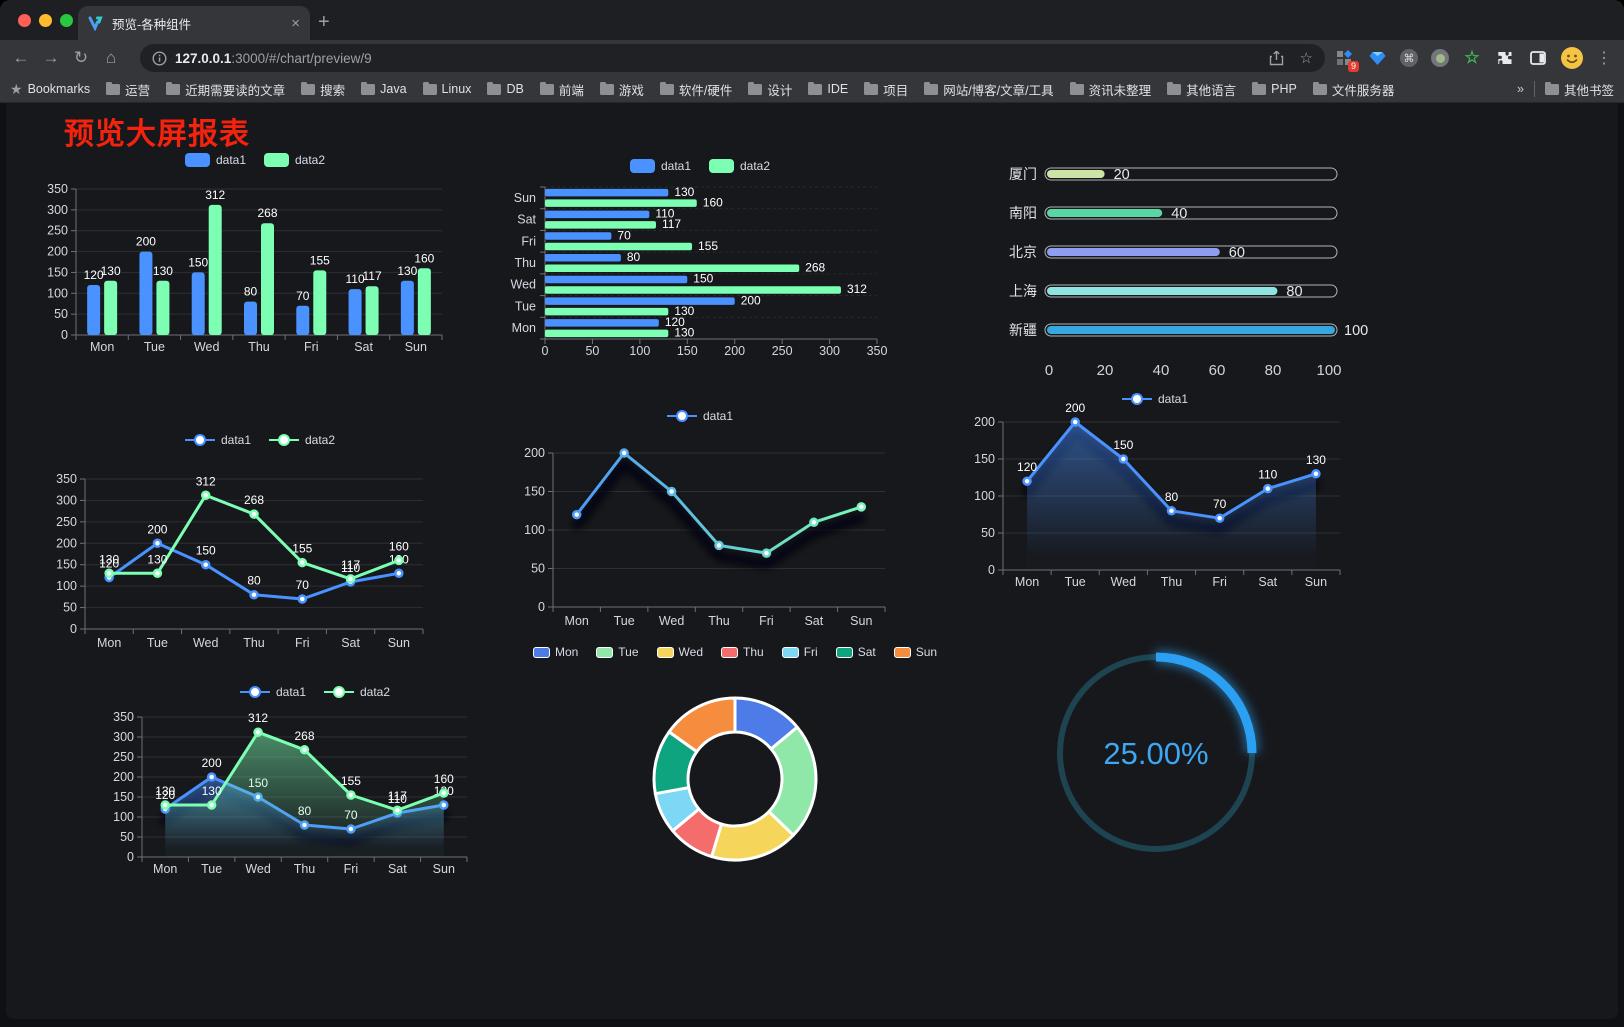 The width and height of the screenshot is (1624, 1027). What do you see at coordinates (258, 718) in the screenshot?
I see `svg-text: 312` at bounding box center [258, 718].